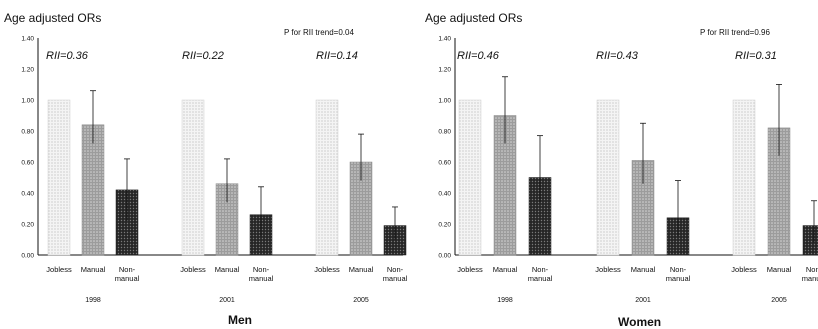 This screenshot has height=329, width=818. I want to click on rii-label: RII=0.22, so click(203, 56).